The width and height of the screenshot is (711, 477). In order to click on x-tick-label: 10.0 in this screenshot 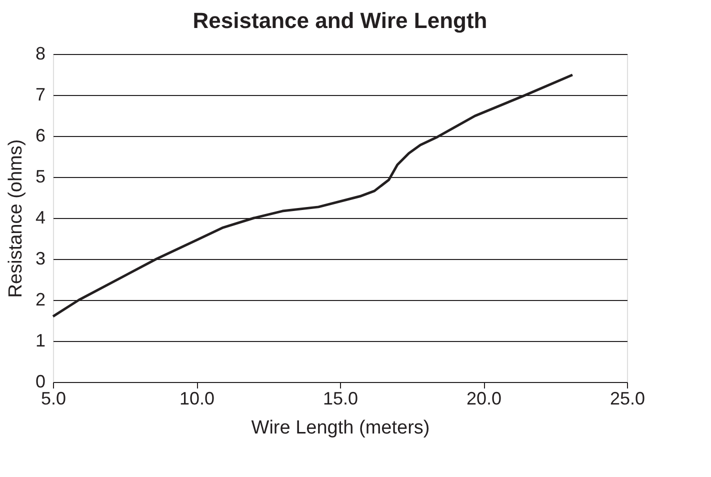, I will do `click(197, 398)`.